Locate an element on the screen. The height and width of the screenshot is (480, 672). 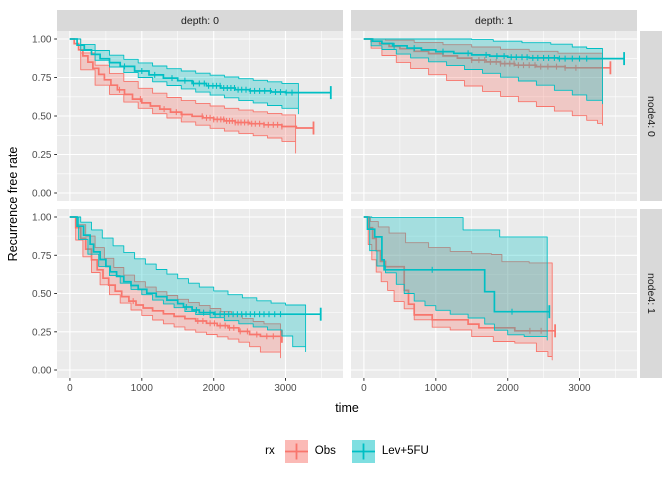
legend-key-obs-icon is located at coordinates (296, 451).